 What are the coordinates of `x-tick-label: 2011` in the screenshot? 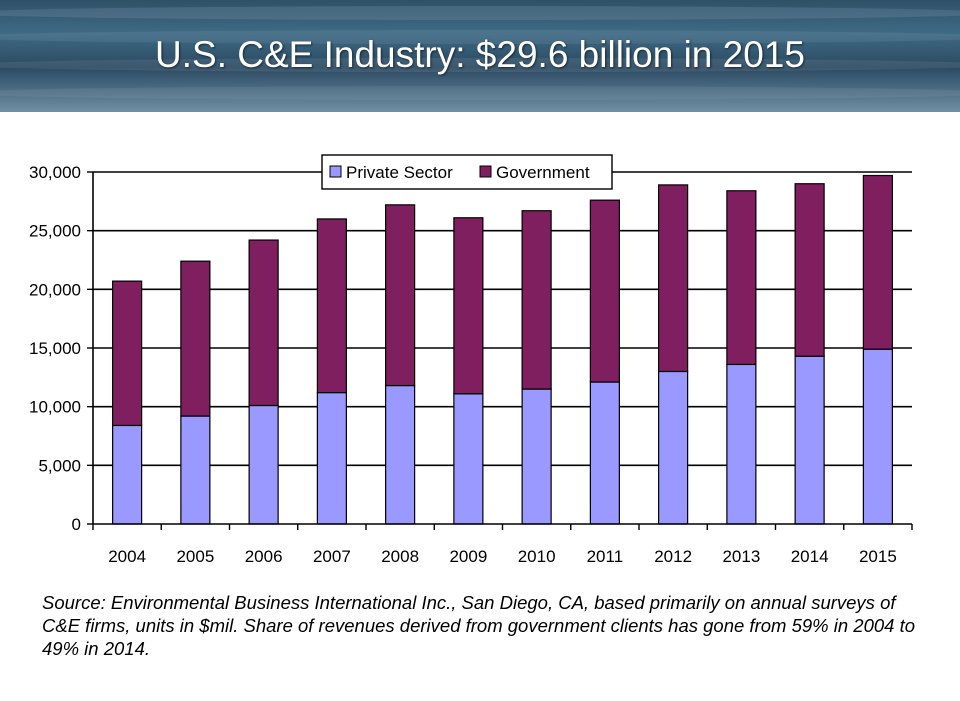 It's located at (605, 556).